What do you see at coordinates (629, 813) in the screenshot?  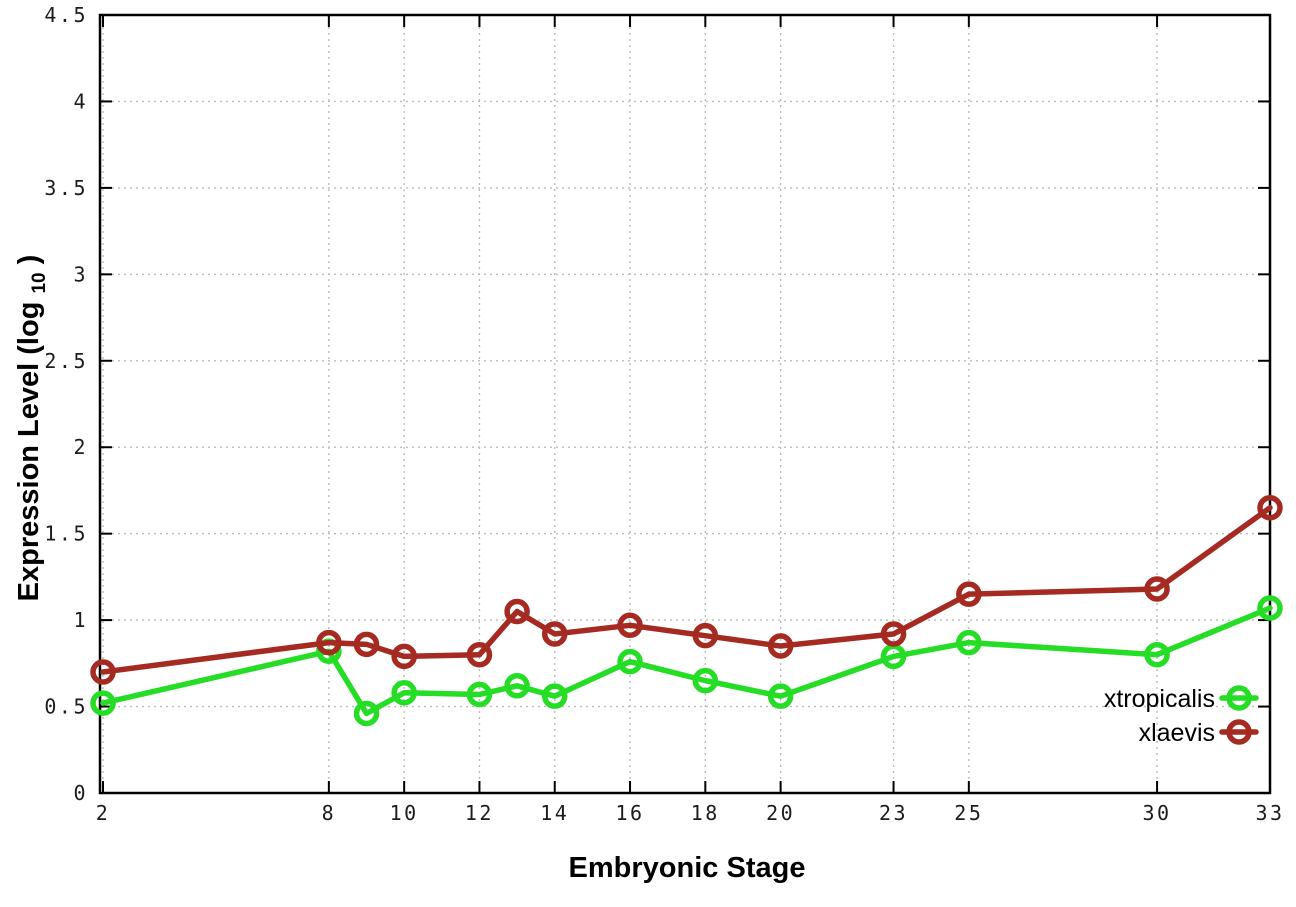 I see `x-tick-label: 16` at bounding box center [629, 813].